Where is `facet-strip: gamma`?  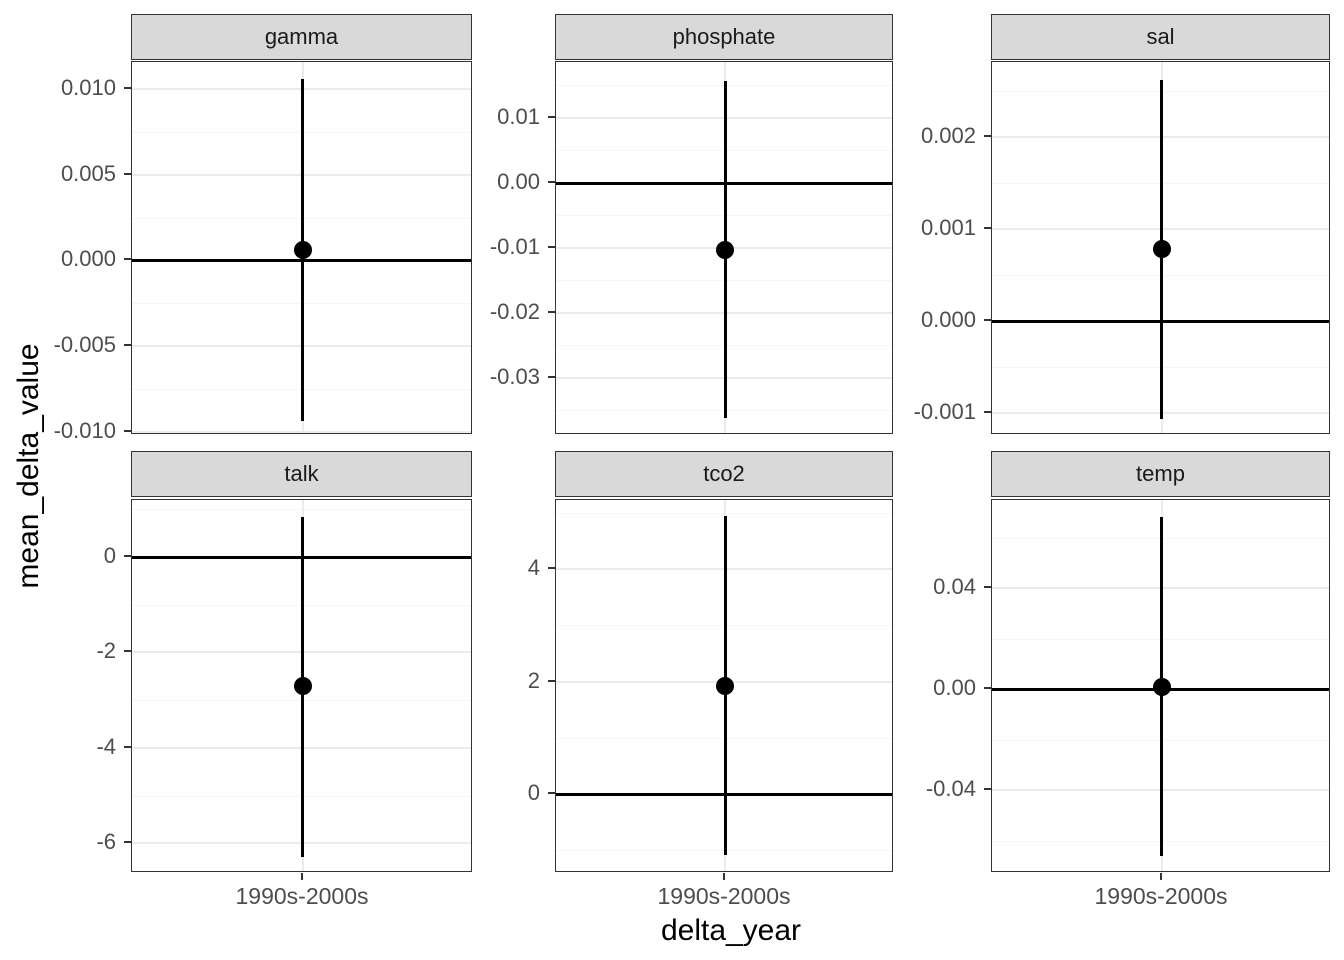
facet-strip: gamma is located at coordinates (301, 37).